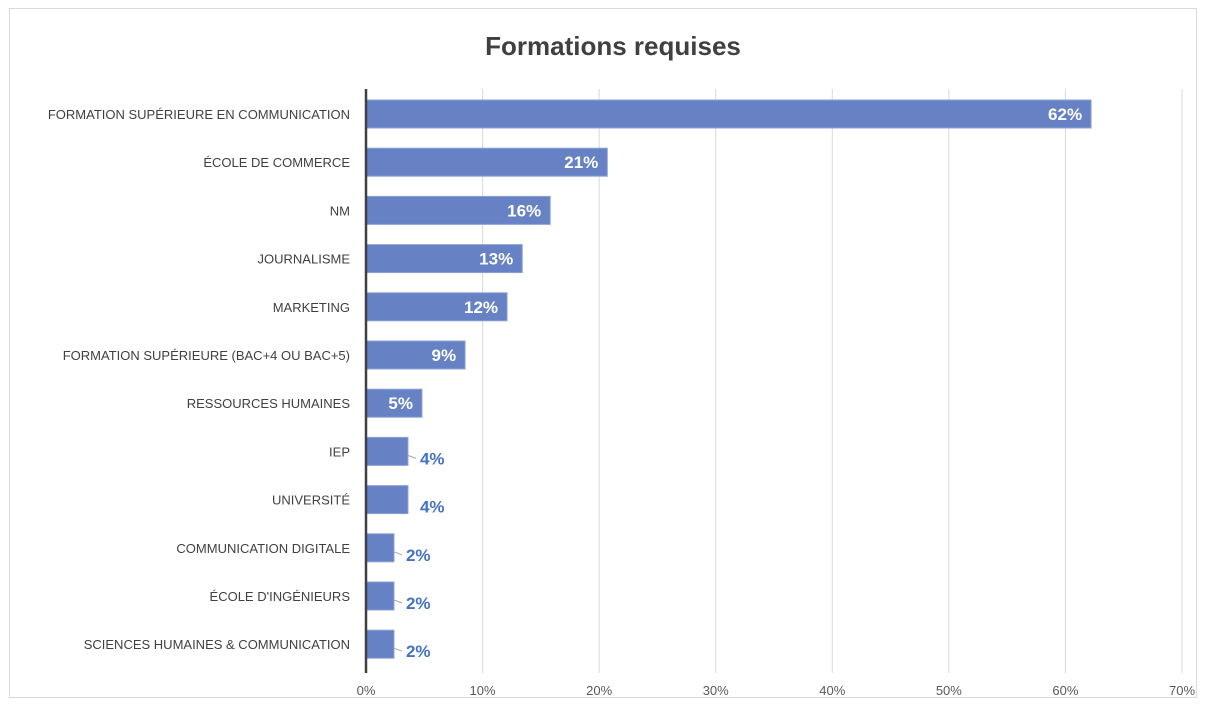 The width and height of the screenshot is (1206, 708). What do you see at coordinates (444, 355) in the screenshot?
I see `data-label: 9%` at bounding box center [444, 355].